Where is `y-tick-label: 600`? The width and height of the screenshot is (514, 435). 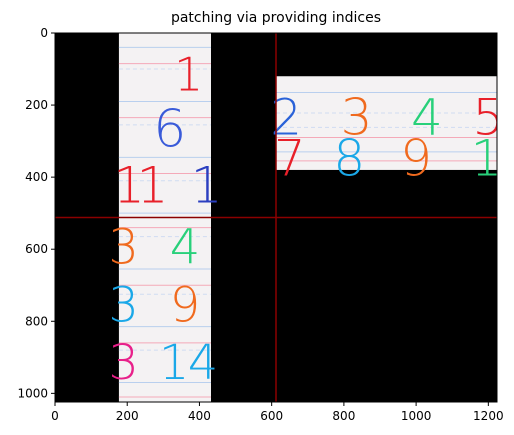 y-tick-label: 600 is located at coordinates (36, 249).